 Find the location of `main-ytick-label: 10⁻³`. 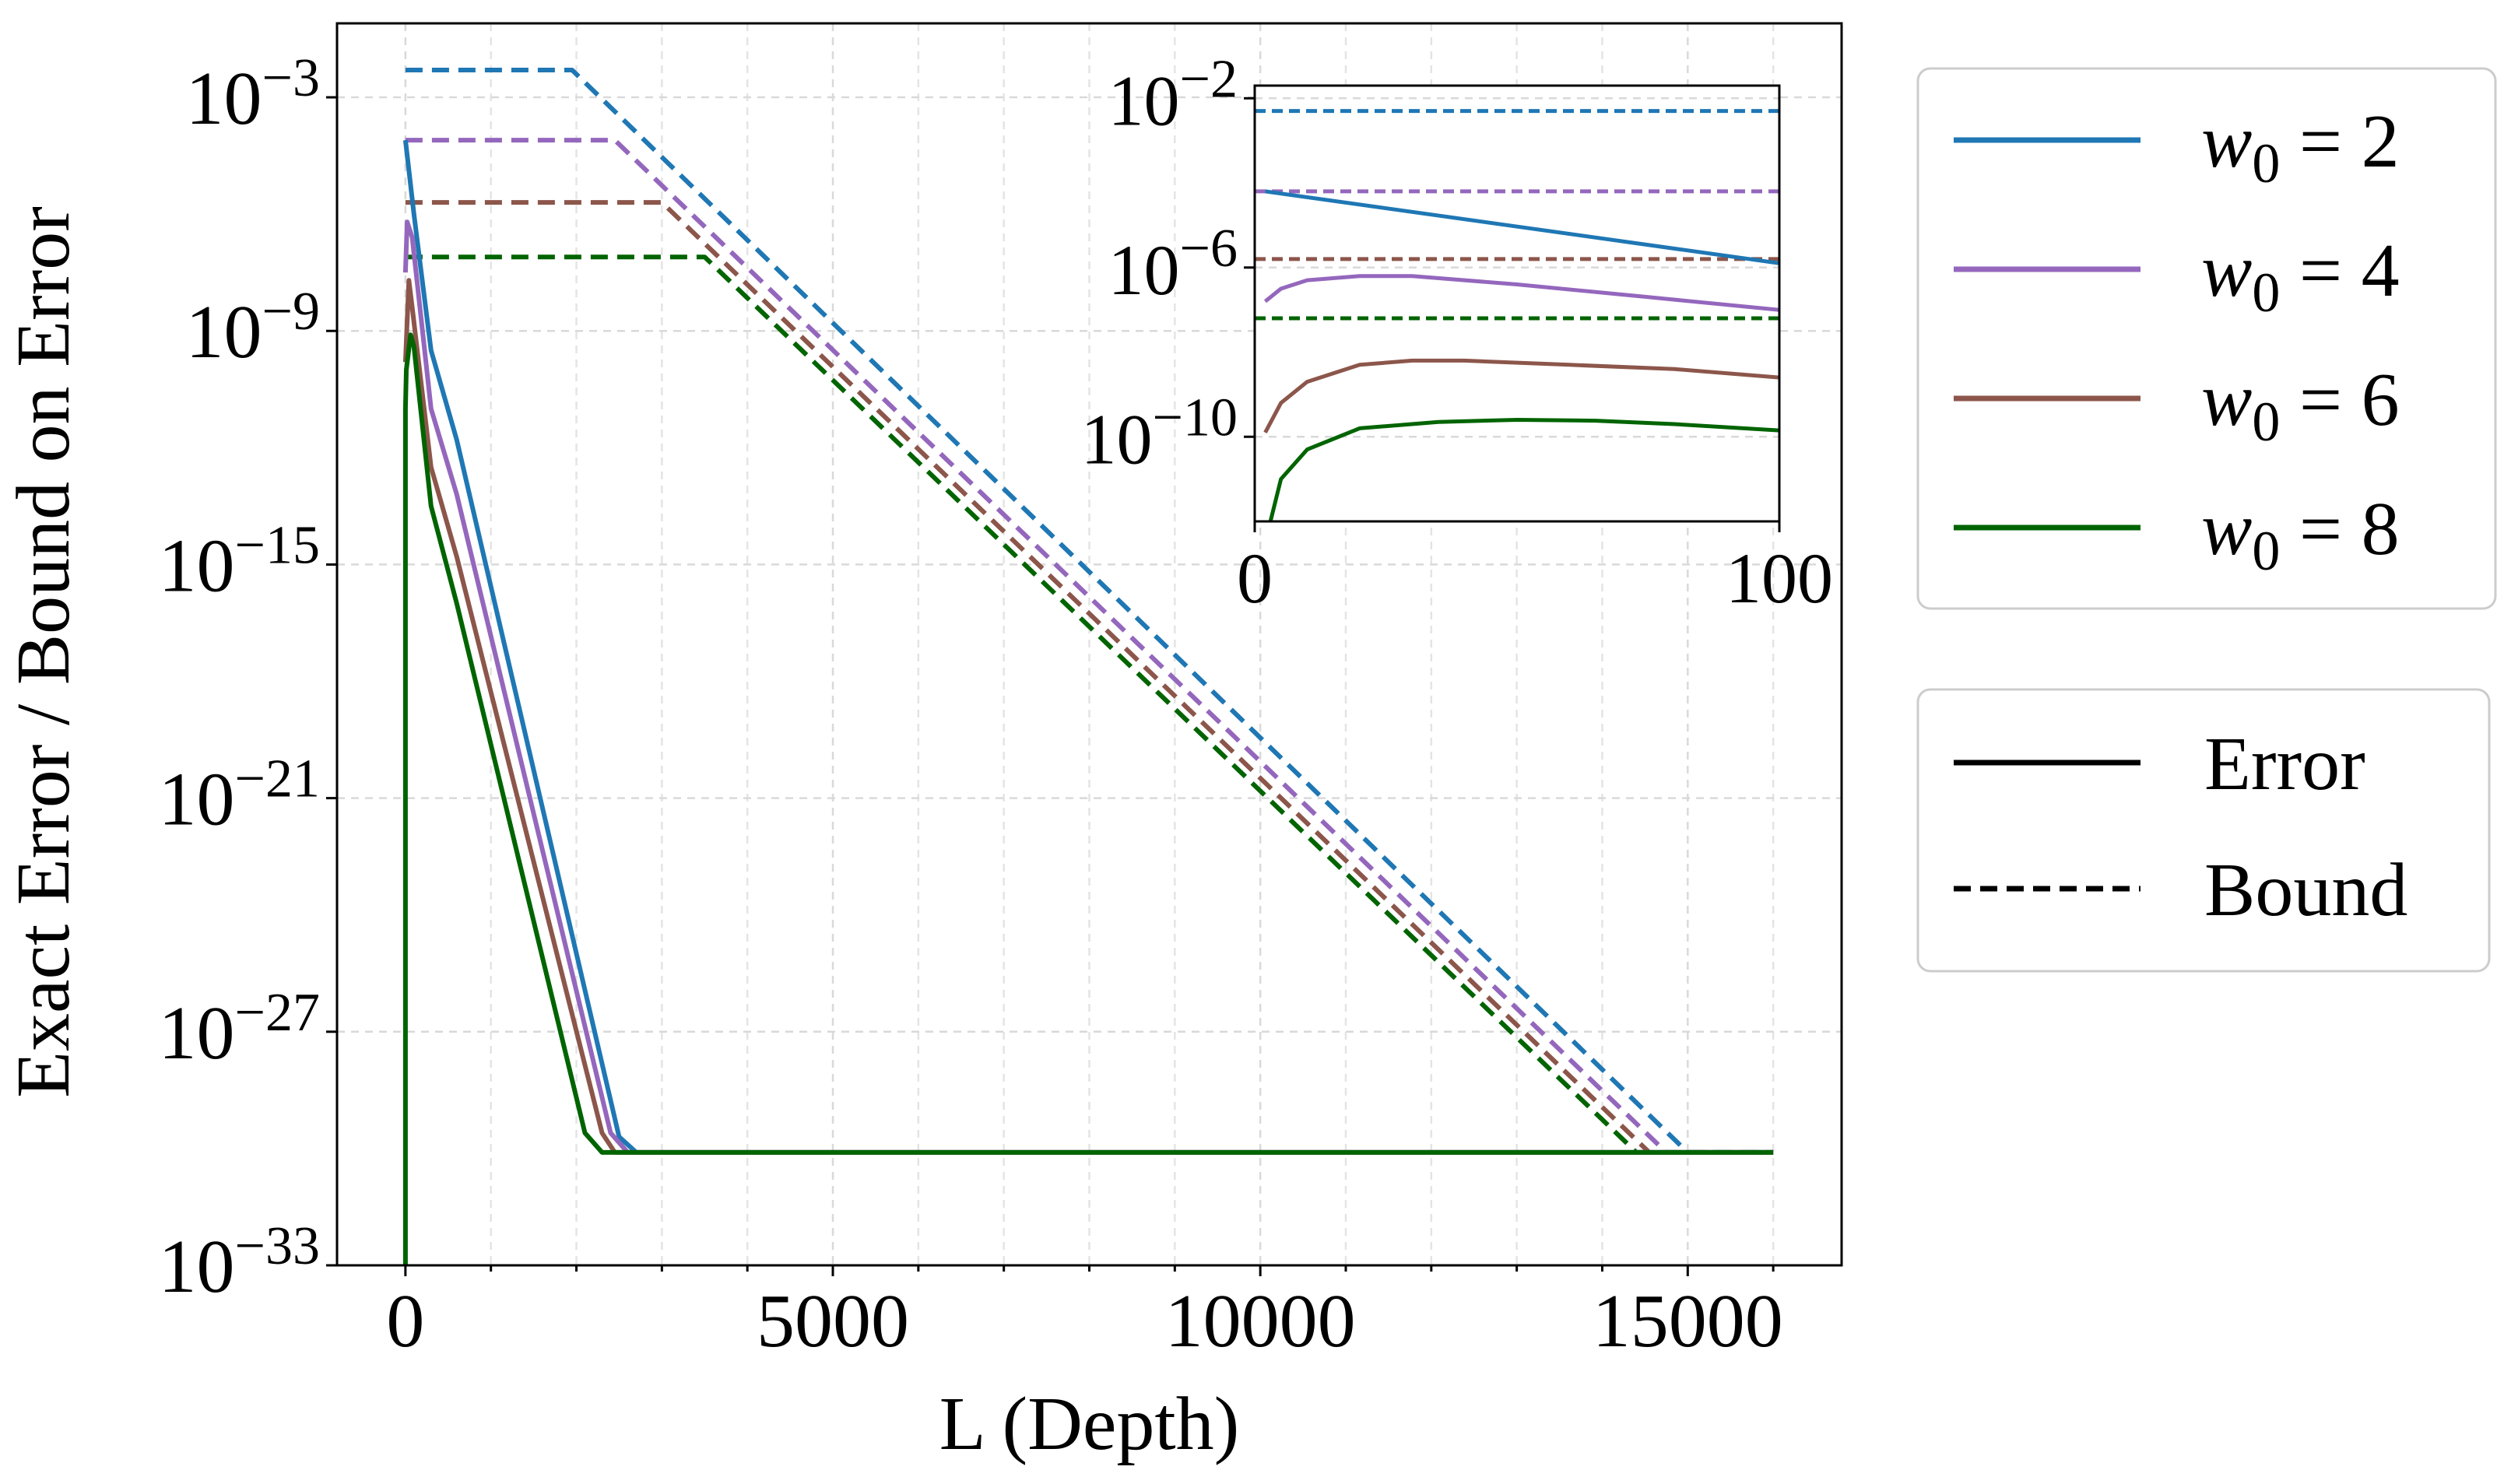

main-ytick-label: 10⁻³ is located at coordinates (253, 94).